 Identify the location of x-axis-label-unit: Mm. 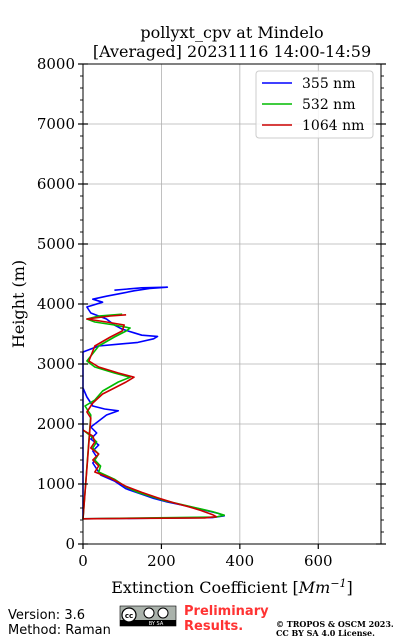
(314, 587).